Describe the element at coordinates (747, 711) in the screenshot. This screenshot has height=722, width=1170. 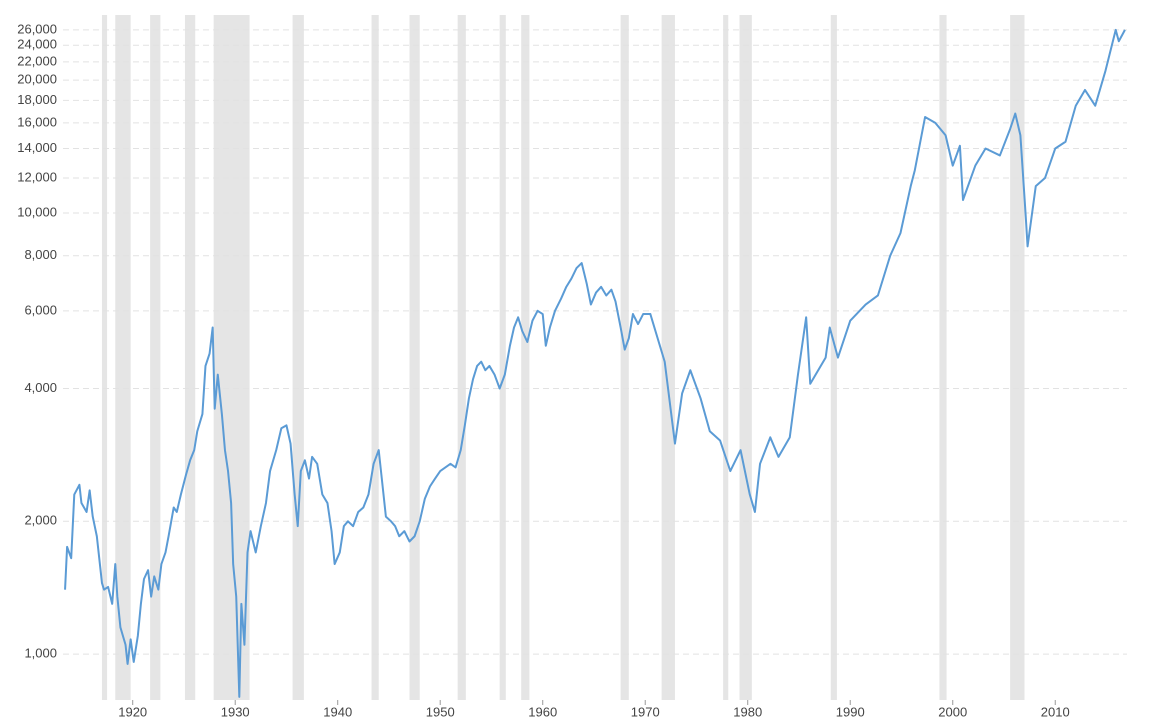
I see `x-tick-label: 1980` at that location.